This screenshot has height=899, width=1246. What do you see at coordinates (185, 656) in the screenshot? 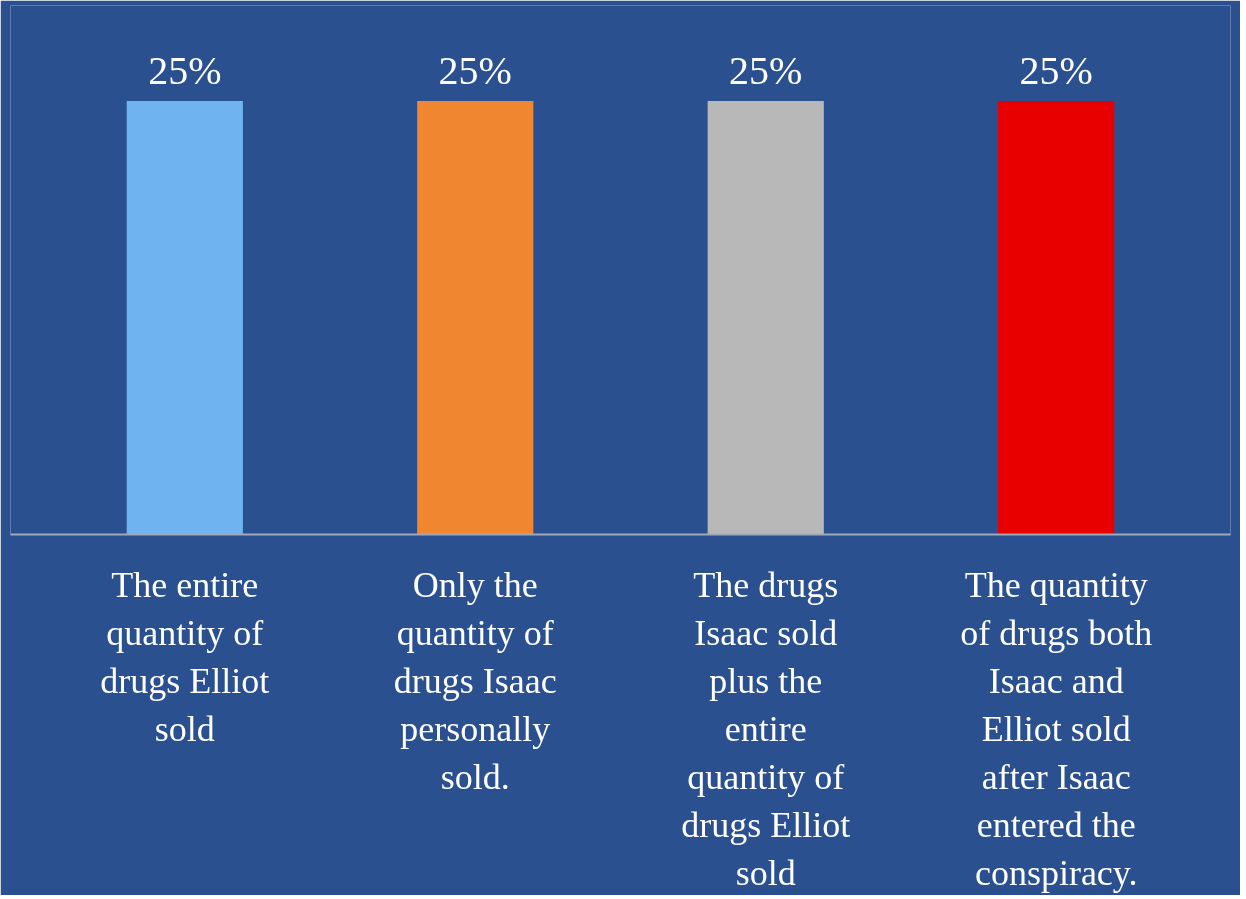
I see `x-tick-label: The entire quantity of drugs Elliot sold` at bounding box center [185, 656].